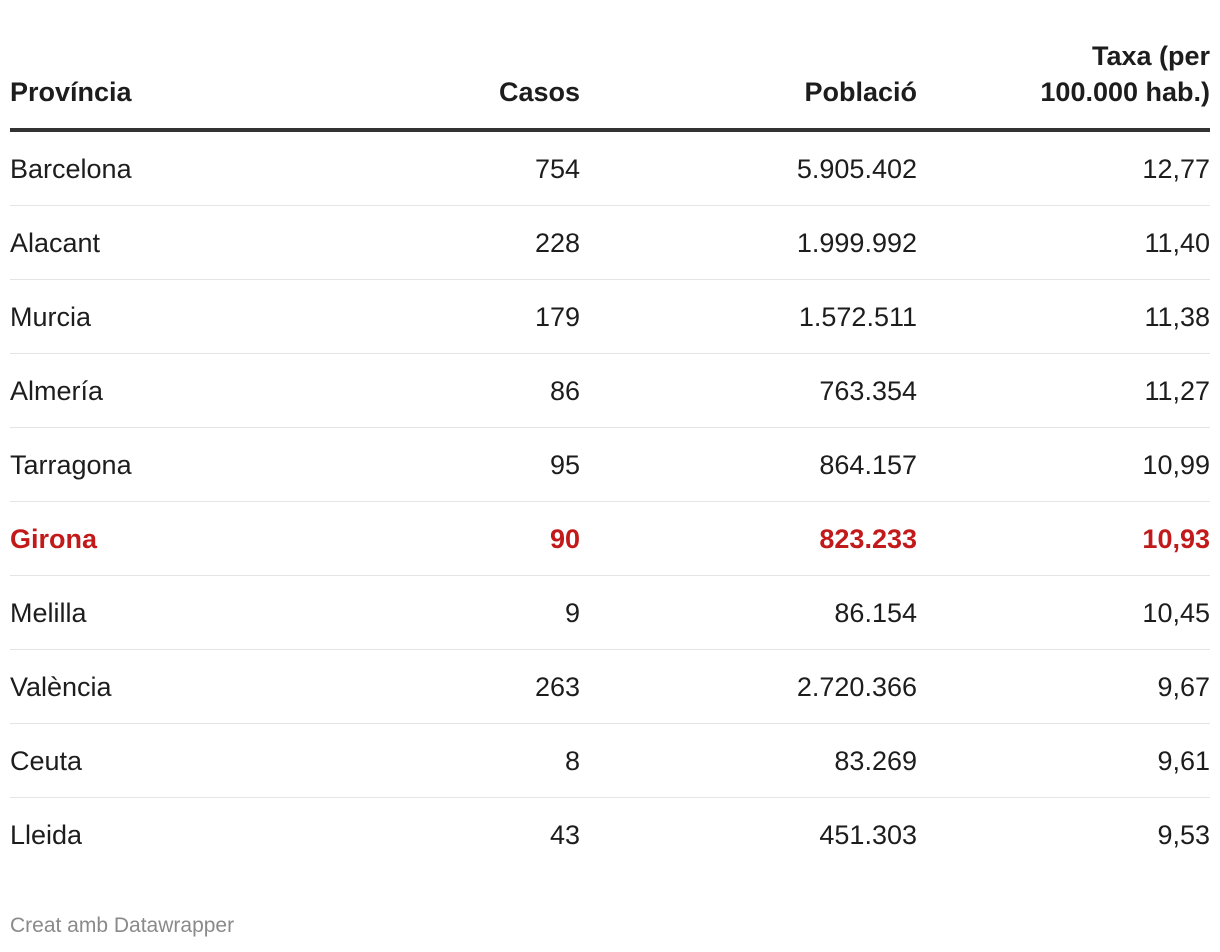 This screenshot has height=952, width=1220. What do you see at coordinates (860, 92) in the screenshot?
I see `header-poblacio: Població` at bounding box center [860, 92].